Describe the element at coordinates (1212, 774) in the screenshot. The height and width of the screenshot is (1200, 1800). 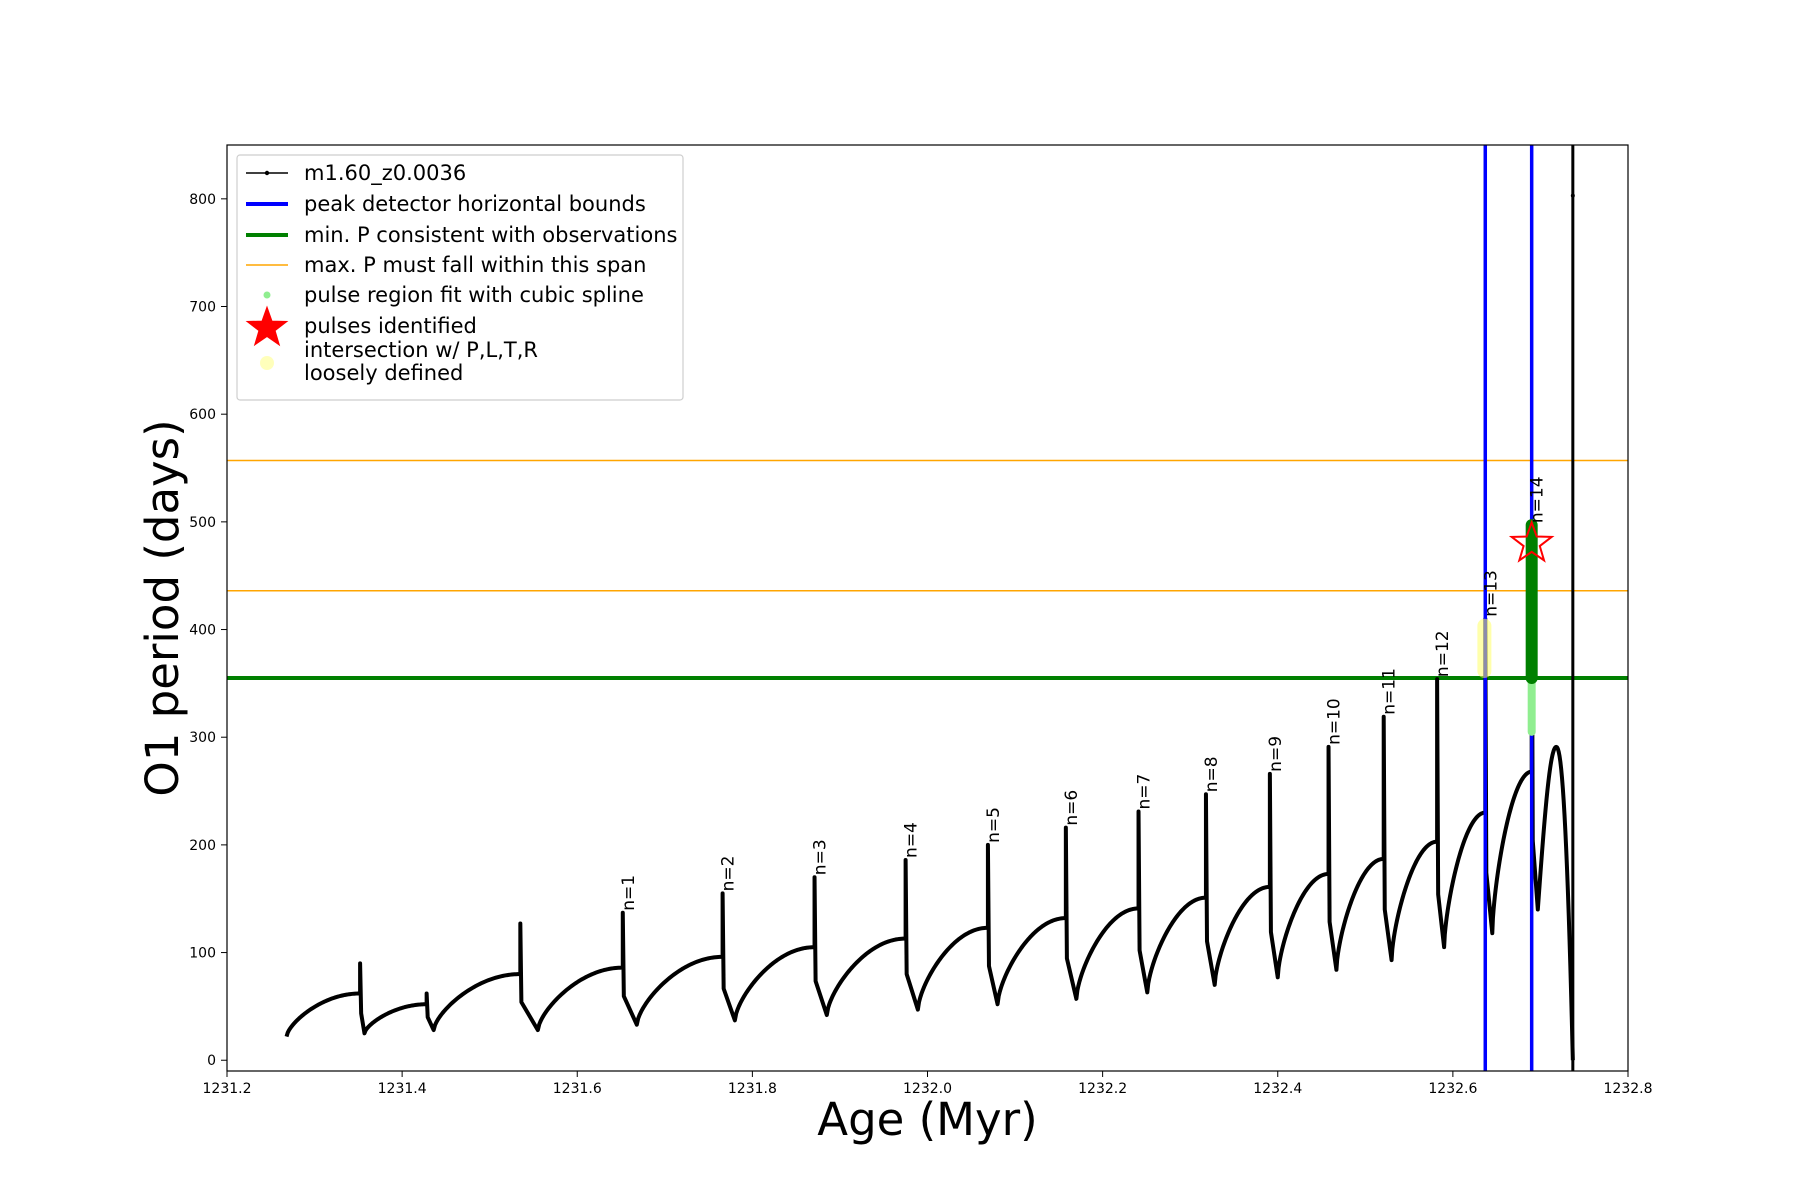
I see `pulse-label: n=8` at that location.